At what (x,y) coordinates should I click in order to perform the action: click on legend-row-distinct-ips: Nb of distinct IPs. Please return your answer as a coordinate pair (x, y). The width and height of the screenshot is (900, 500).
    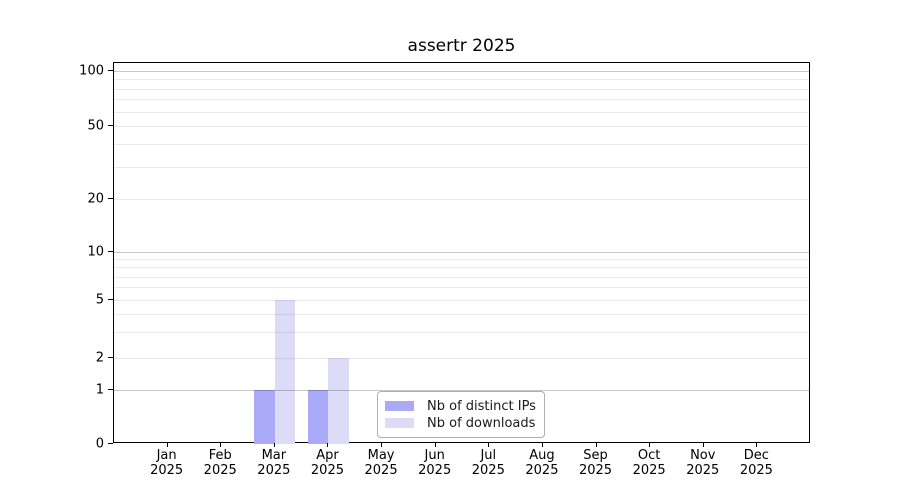
    Looking at the image, I should click on (461, 406).